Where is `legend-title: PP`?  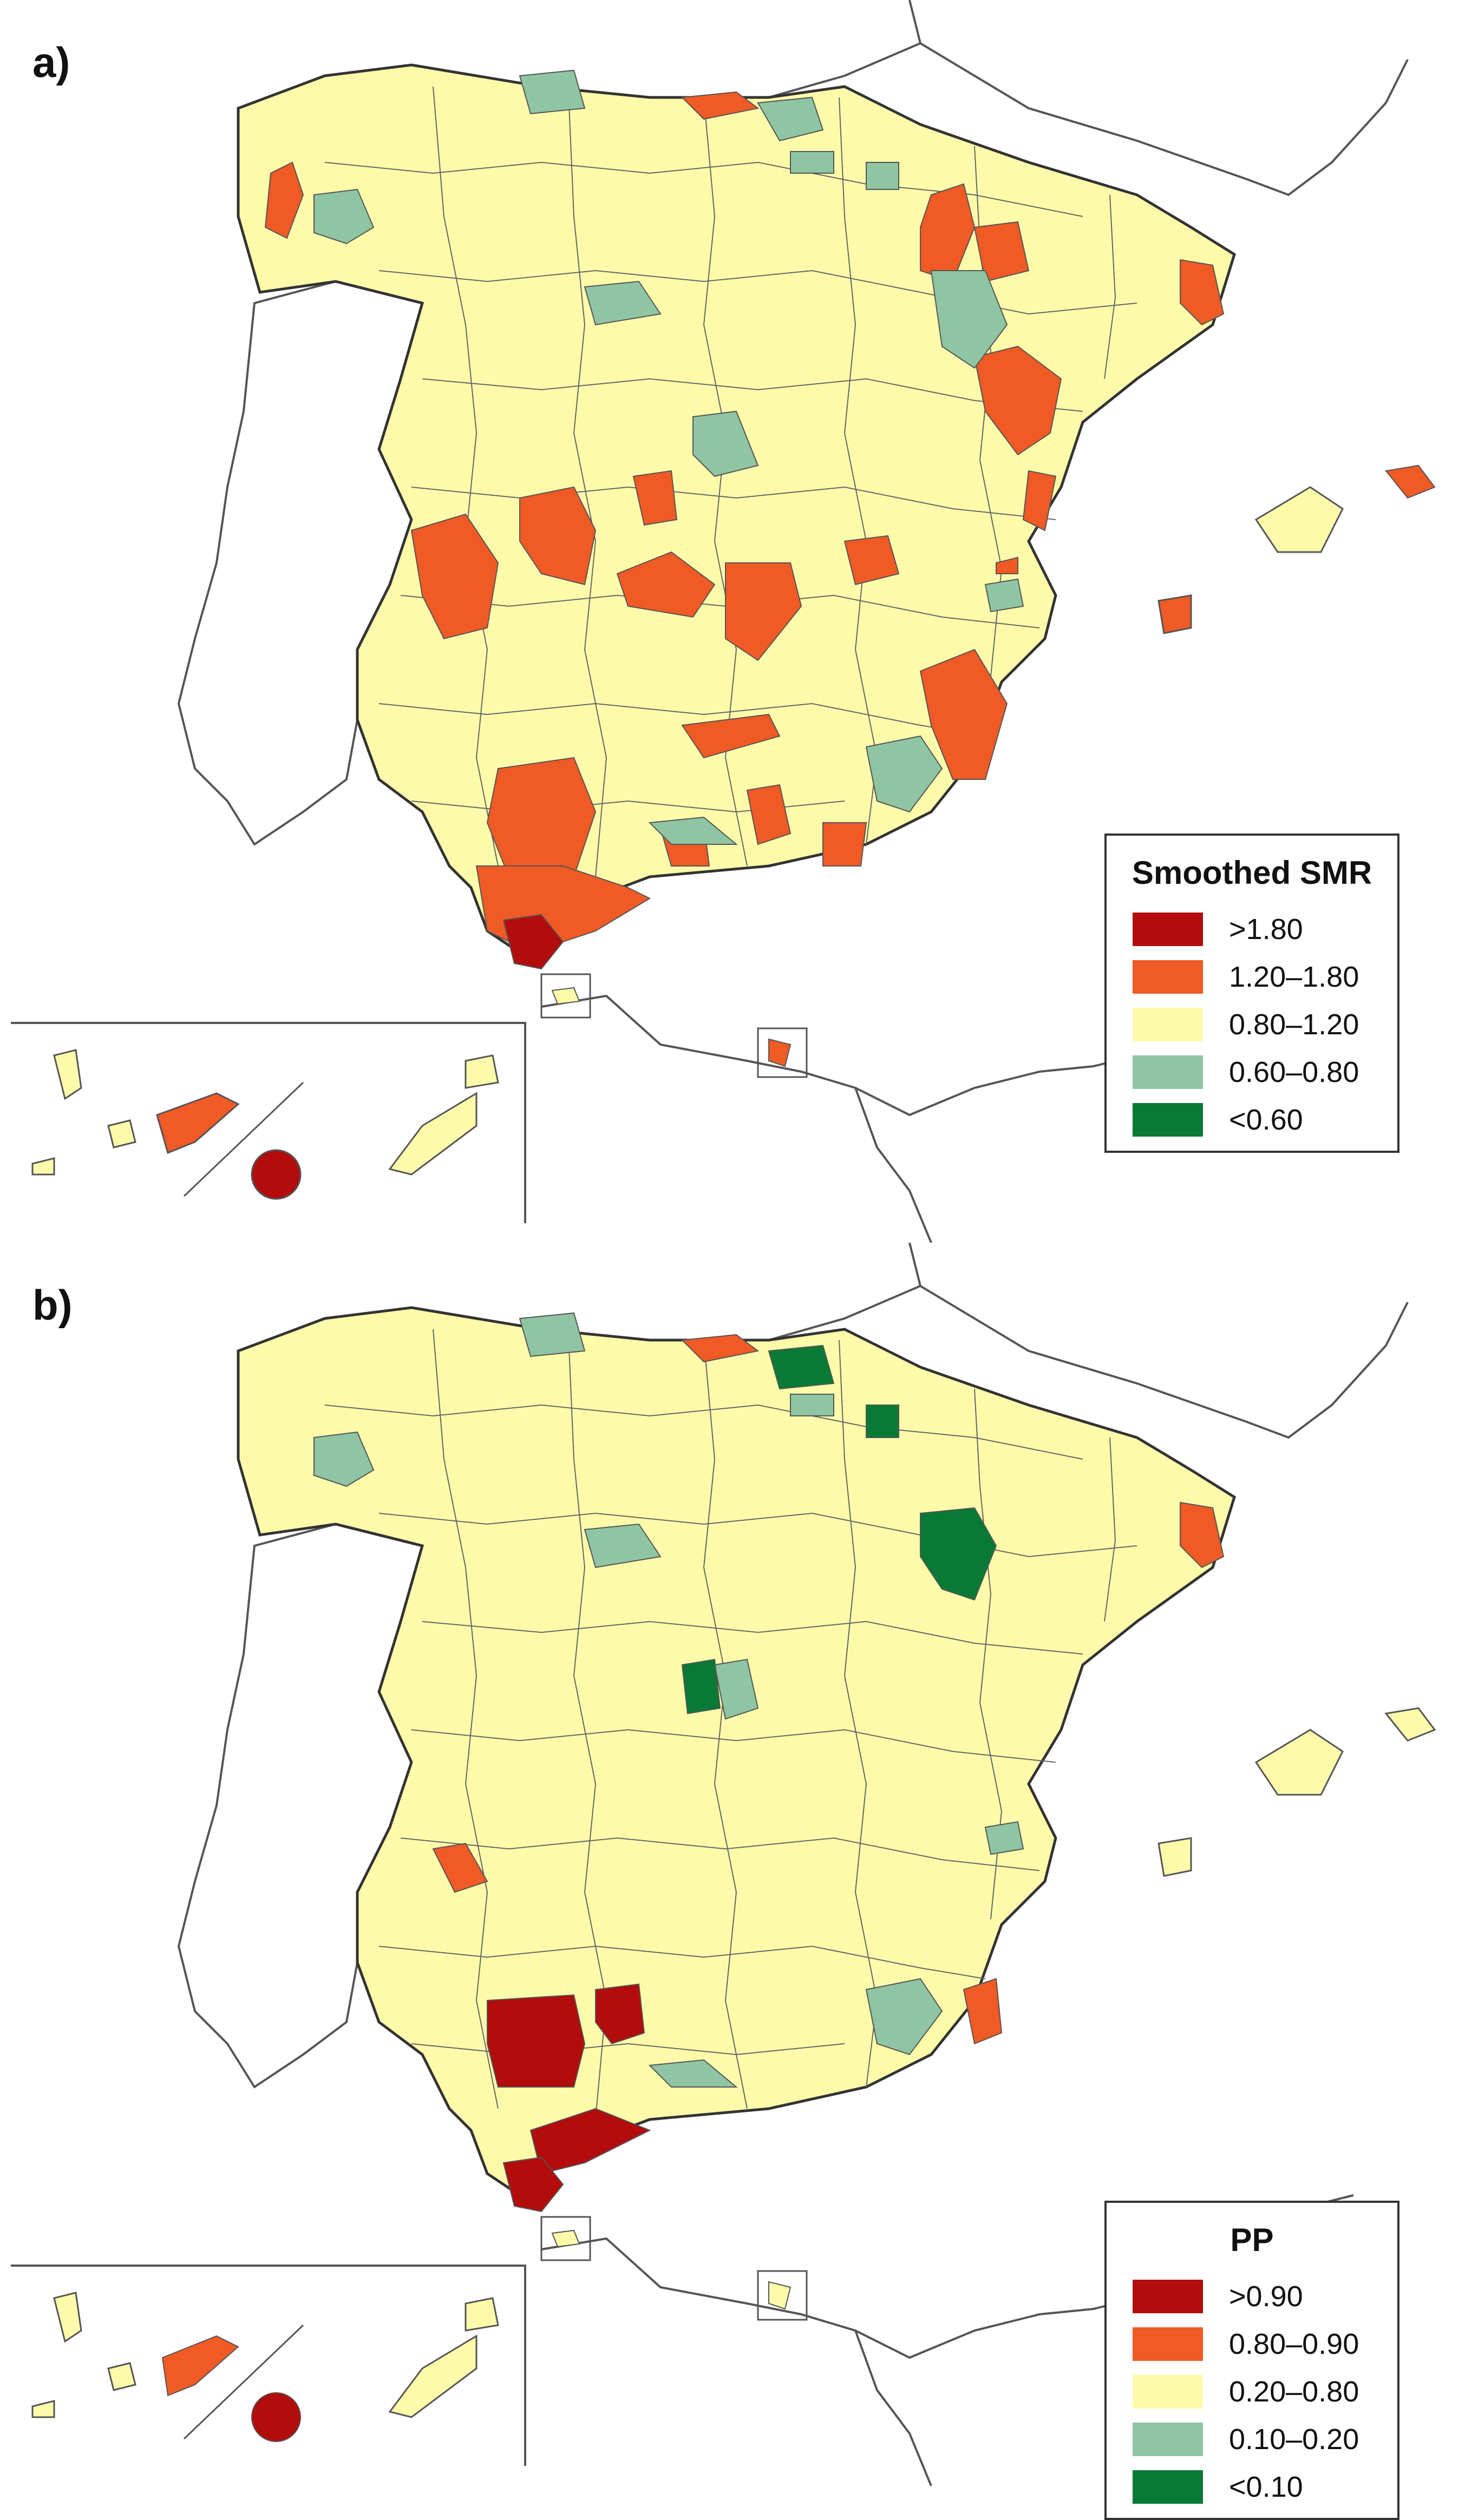 legend-title: PP is located at coordinates (1252, 2240).